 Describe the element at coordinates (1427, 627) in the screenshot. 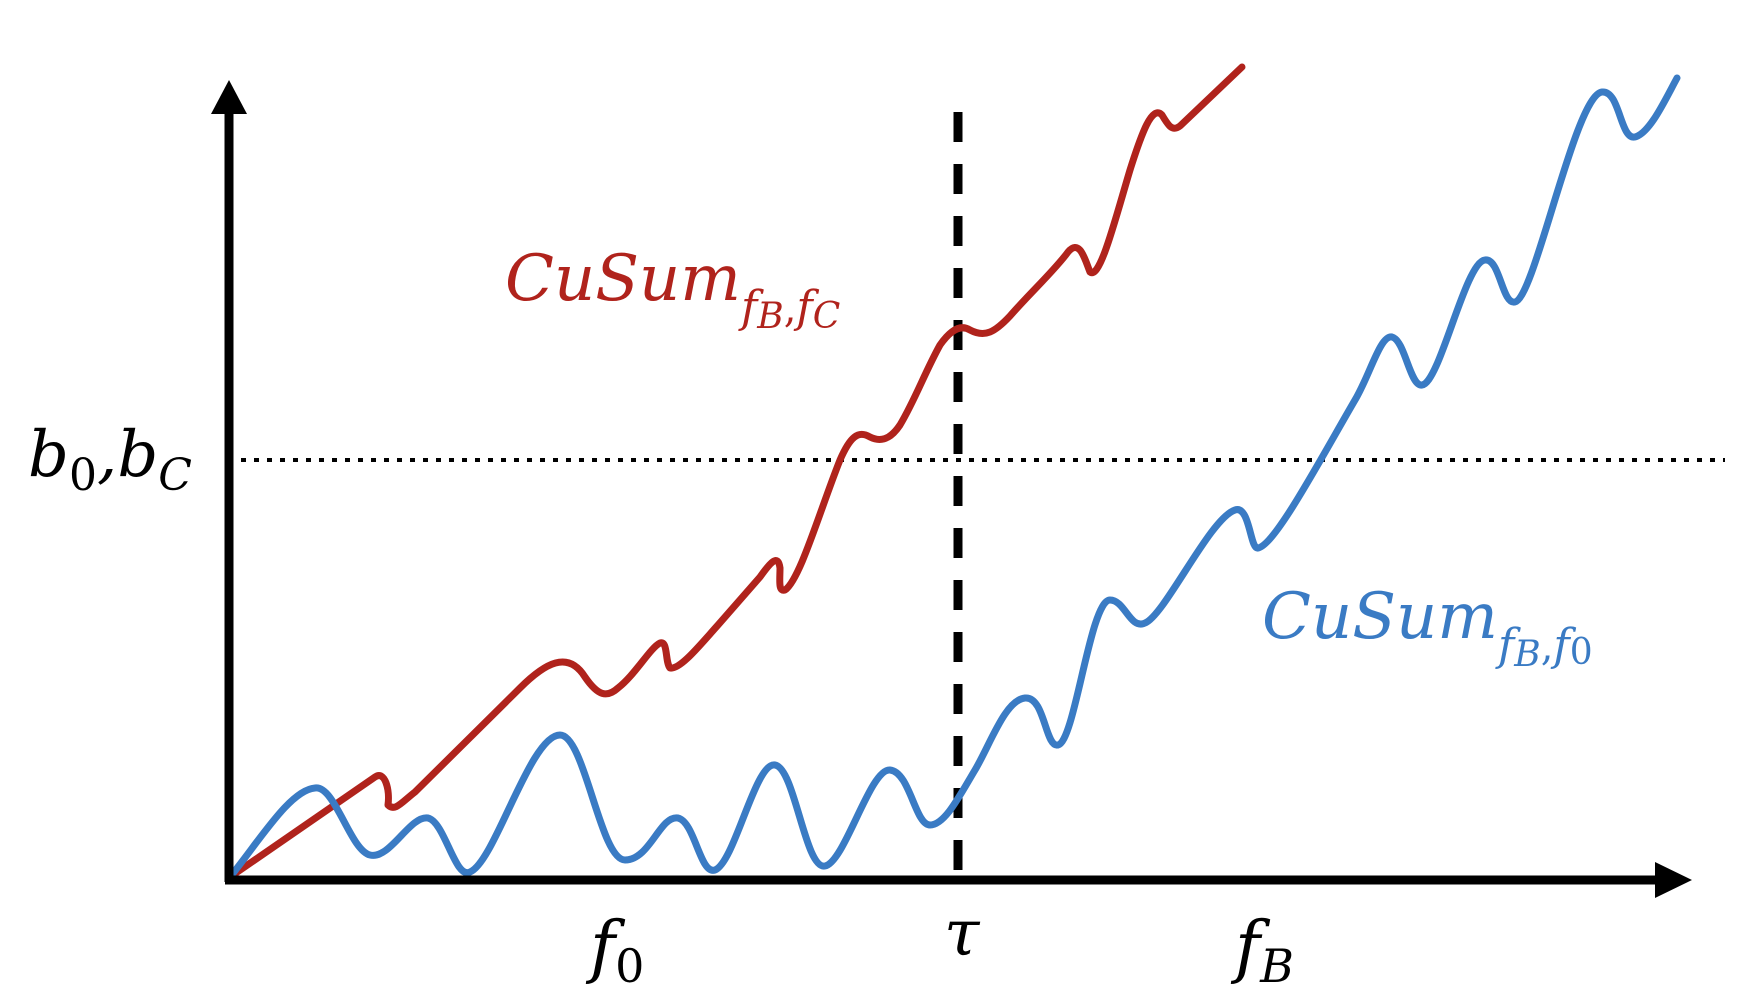

I see `blue-series-label: CuSumfB,f0` at that location.